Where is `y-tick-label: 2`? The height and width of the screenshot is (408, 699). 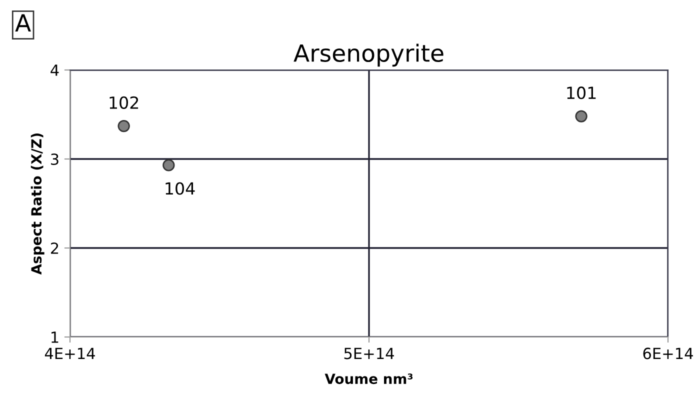
y-tick-label: 2 is located at coordinates (54, 248).